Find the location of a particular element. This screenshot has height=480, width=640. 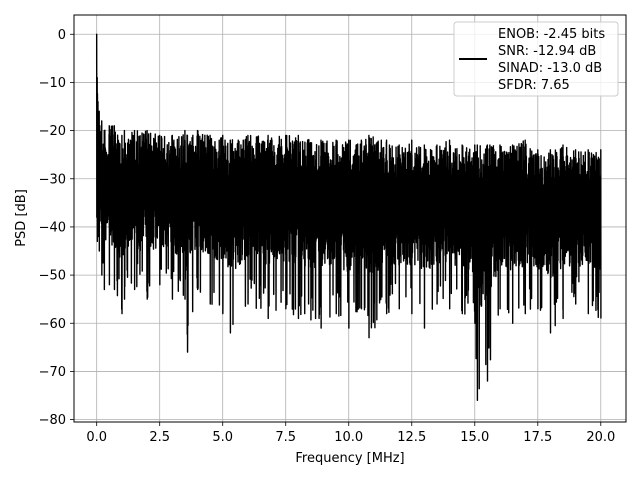

x-tick-label: 12.5 is located at coordinates (411, 437).